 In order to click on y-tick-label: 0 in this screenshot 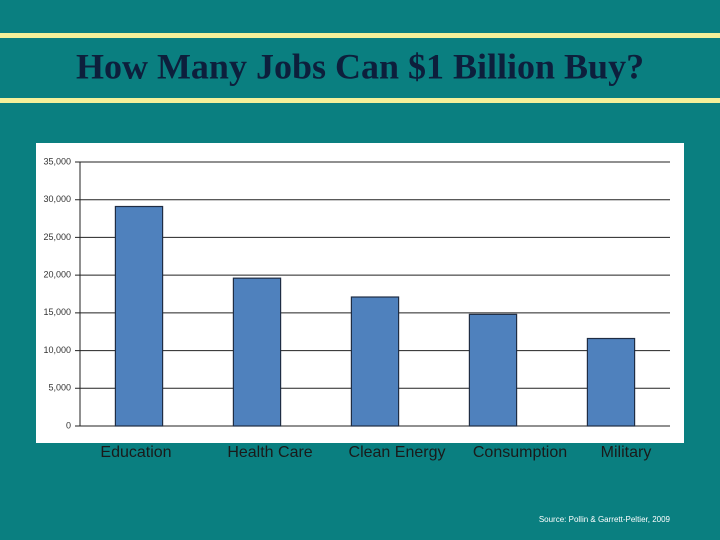, I will do `click(68, 425)`.